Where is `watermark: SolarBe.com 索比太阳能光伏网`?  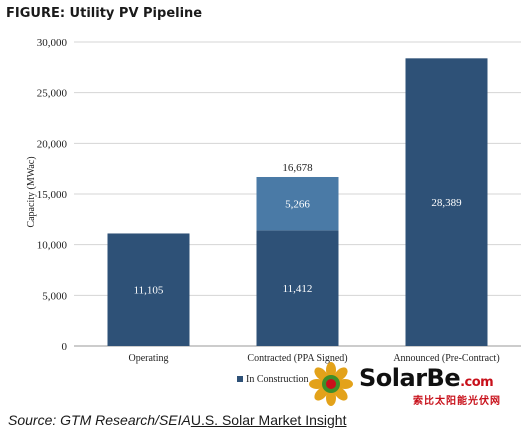
watermark: SolarBe.com 索比太阳能光伏网 is located at coordinates (412, 384).